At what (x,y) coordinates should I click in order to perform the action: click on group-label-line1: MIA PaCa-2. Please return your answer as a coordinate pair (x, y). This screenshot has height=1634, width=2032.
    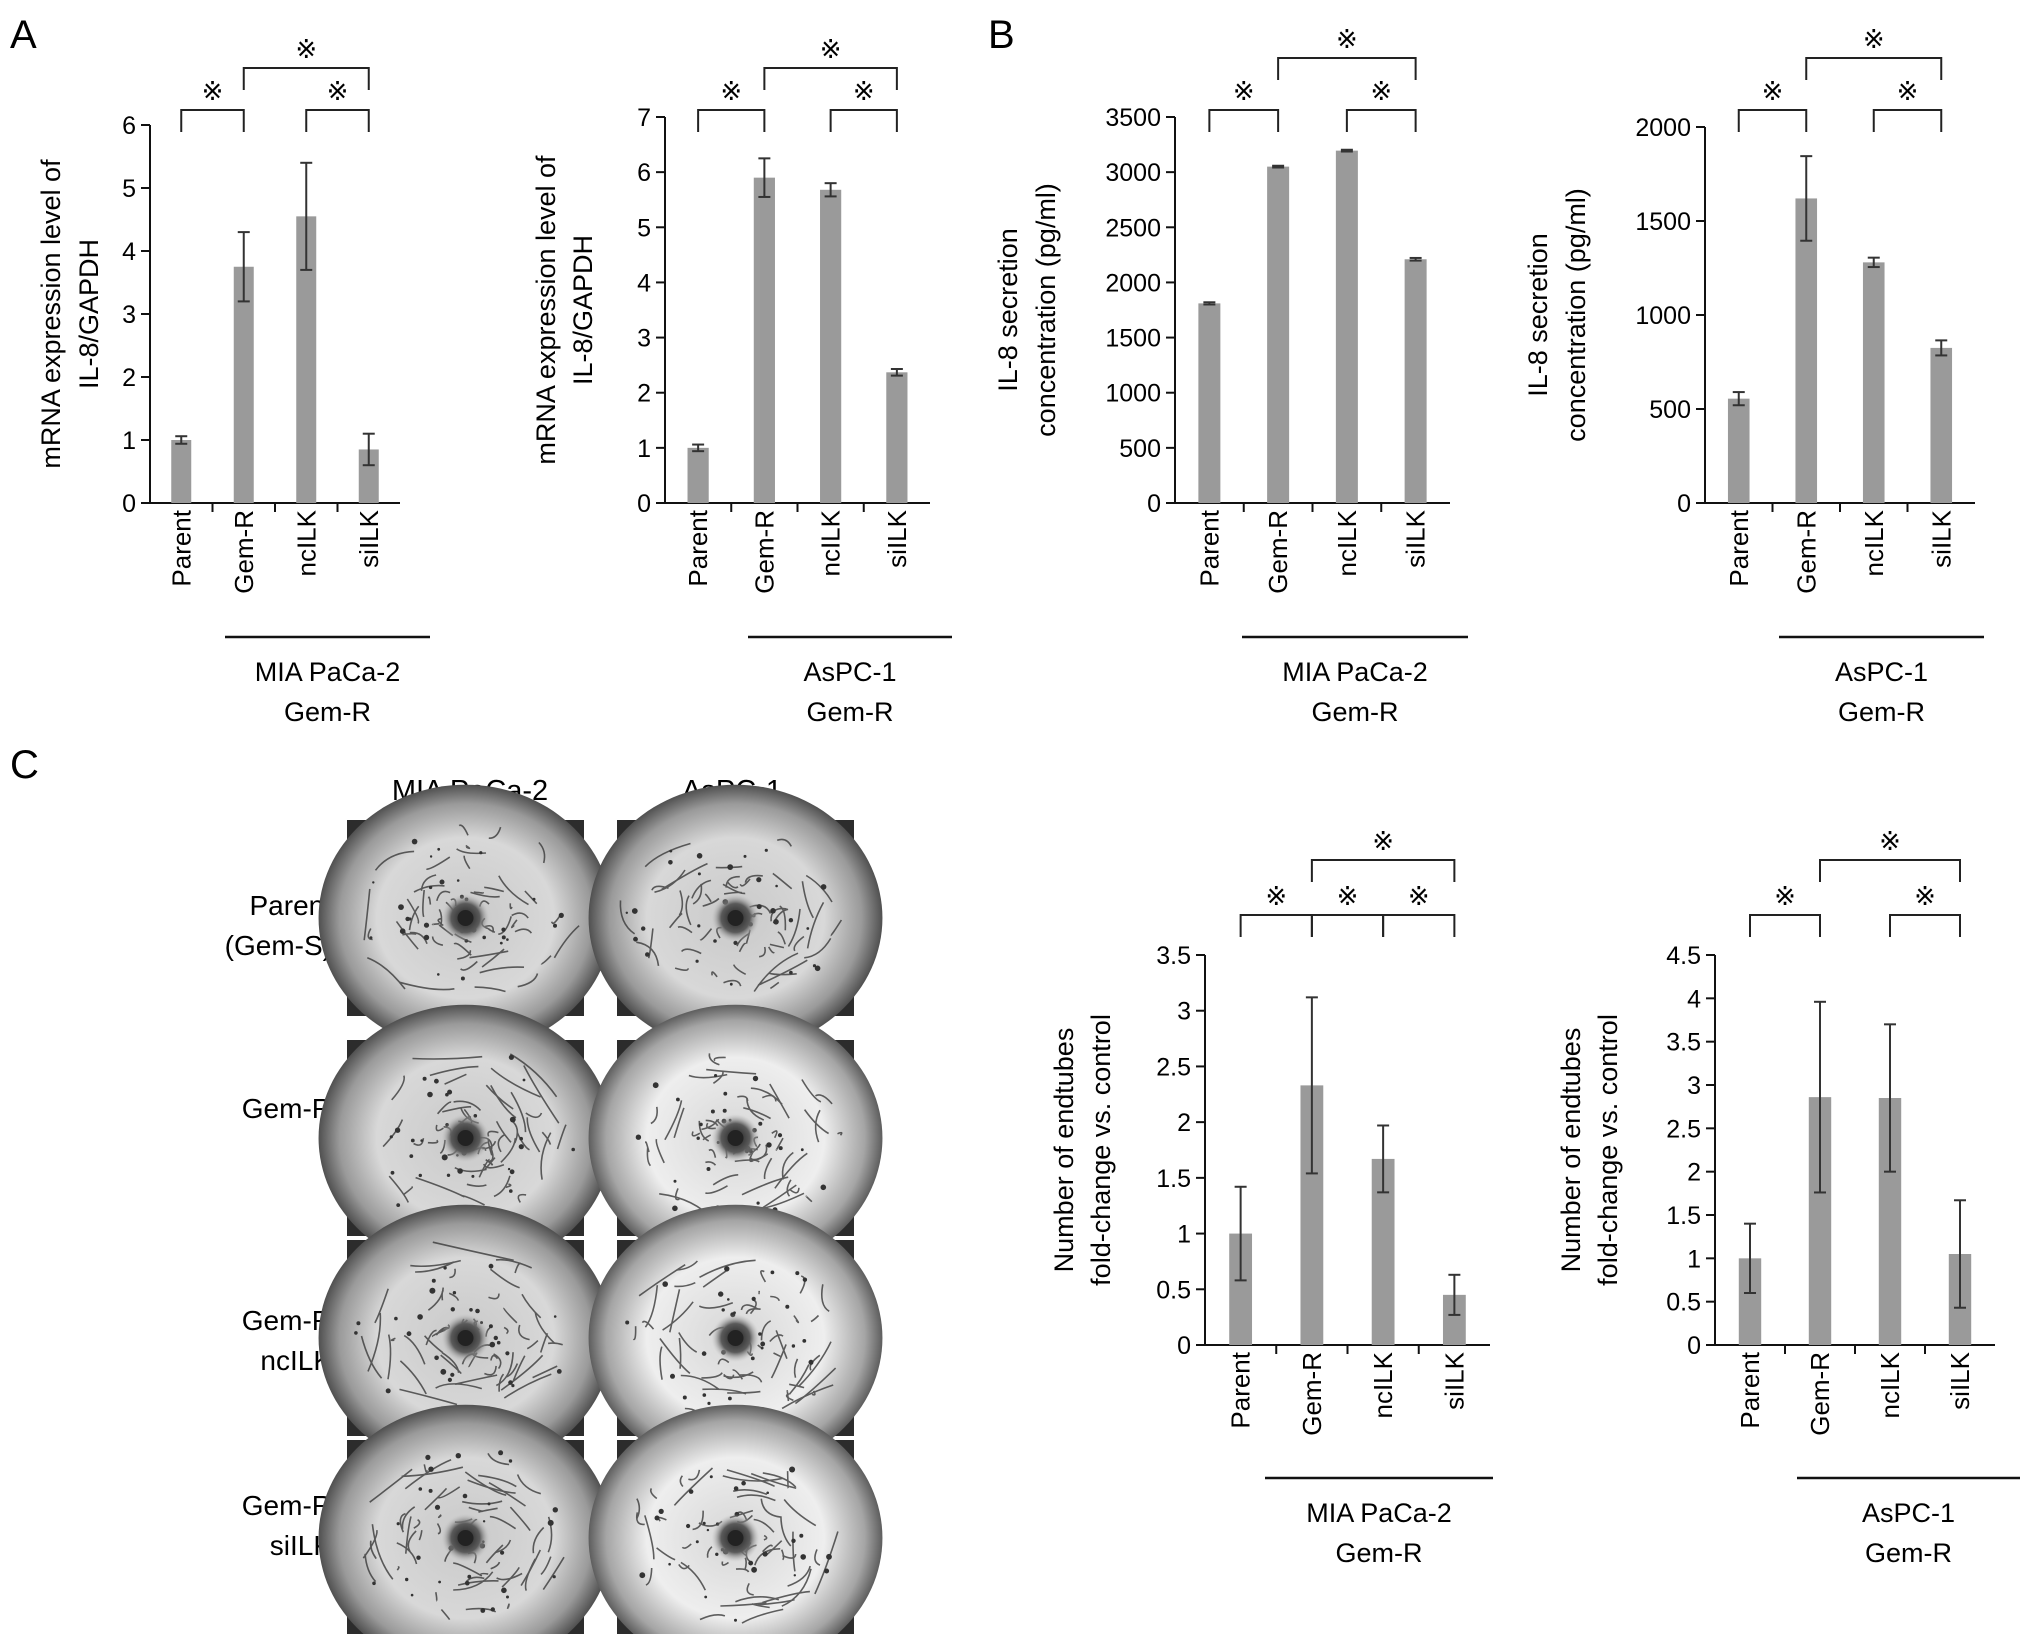
    Looking at the image, I should click on (328, 672).